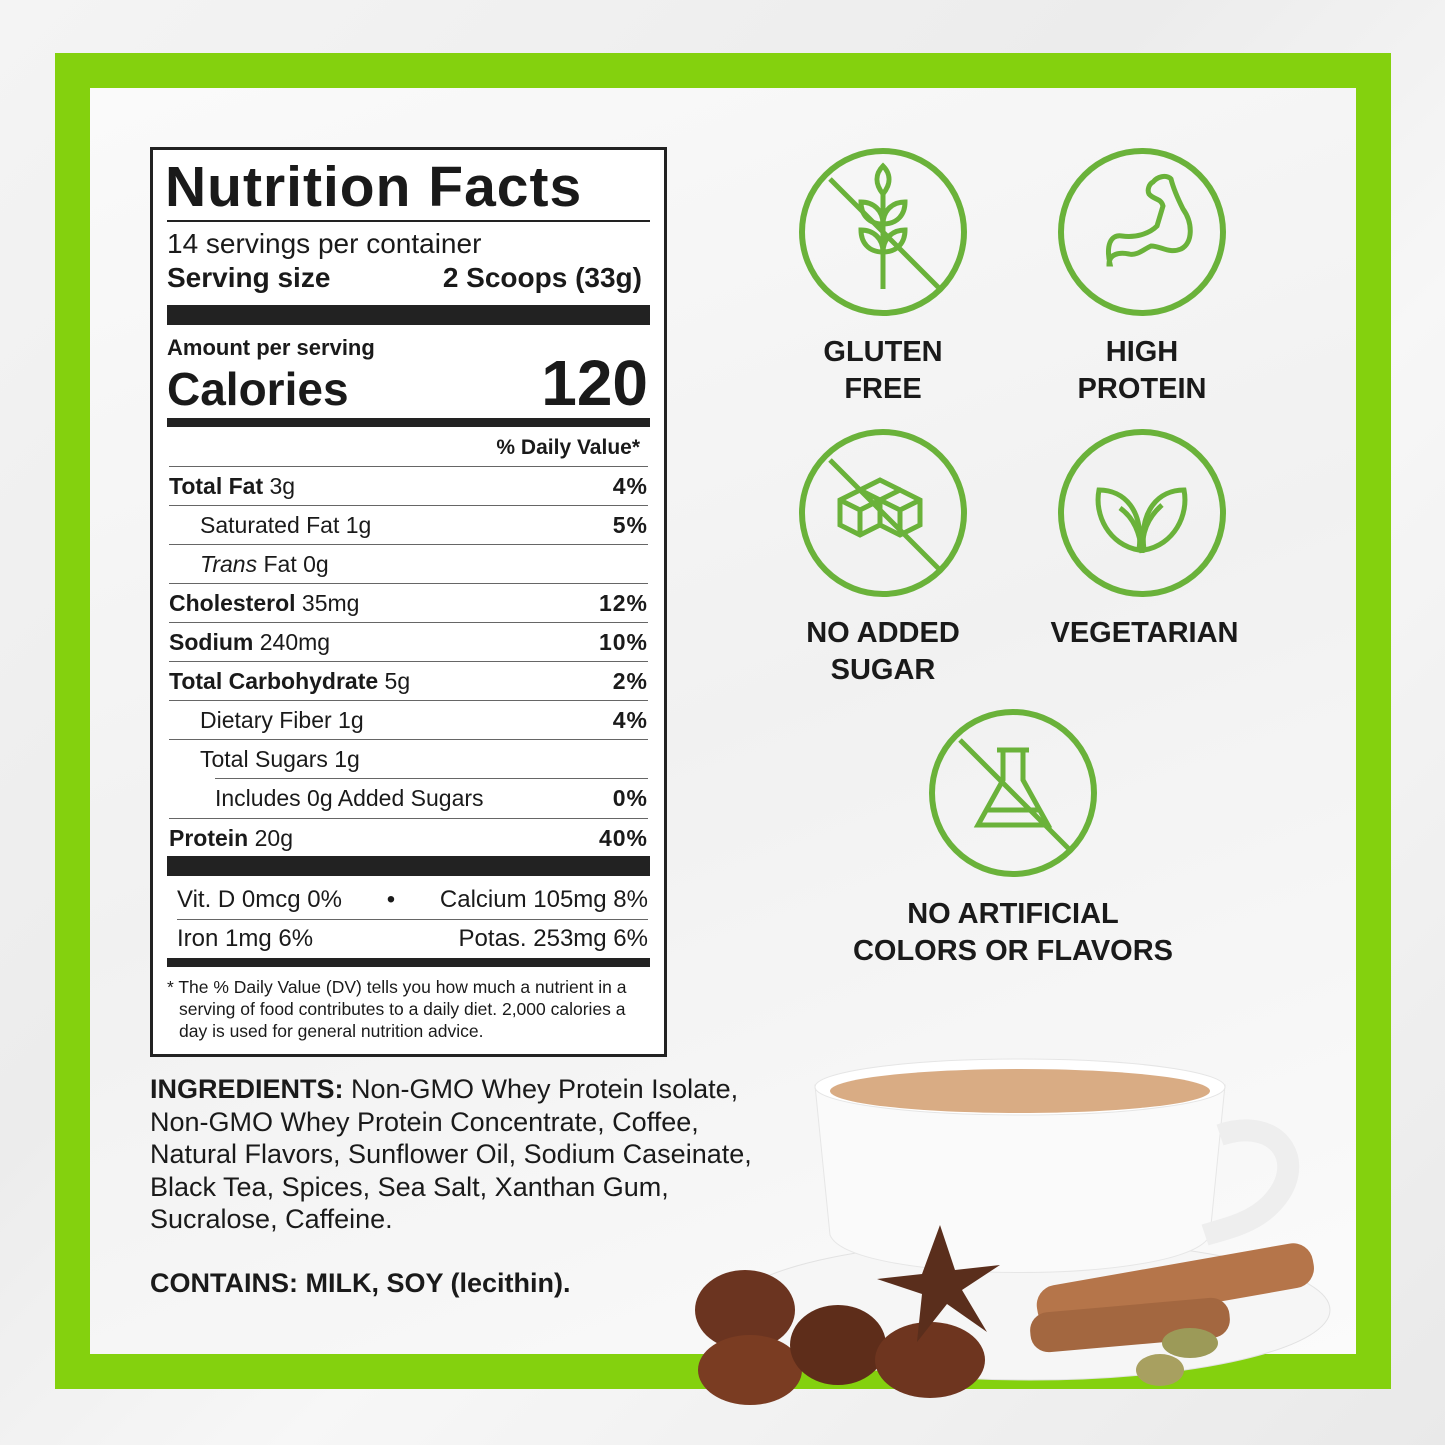 This screenshot has width=1445, height=1445. I want to click on wheat-crossed-icon, so click(883, 232).